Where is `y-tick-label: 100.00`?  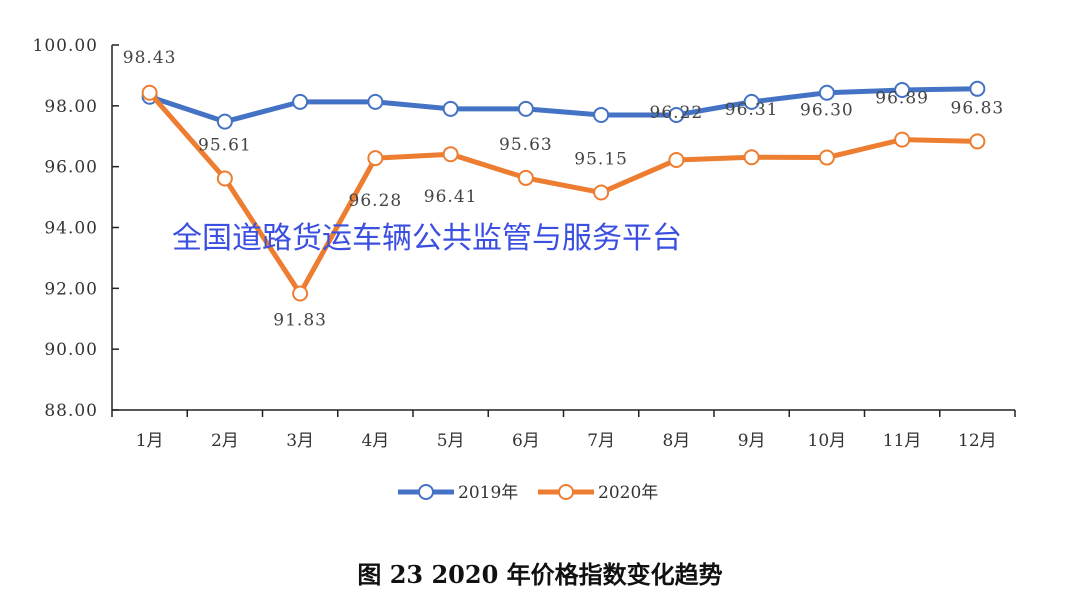 y-tick-label: 100.00 is located at coordinates (65, 46).